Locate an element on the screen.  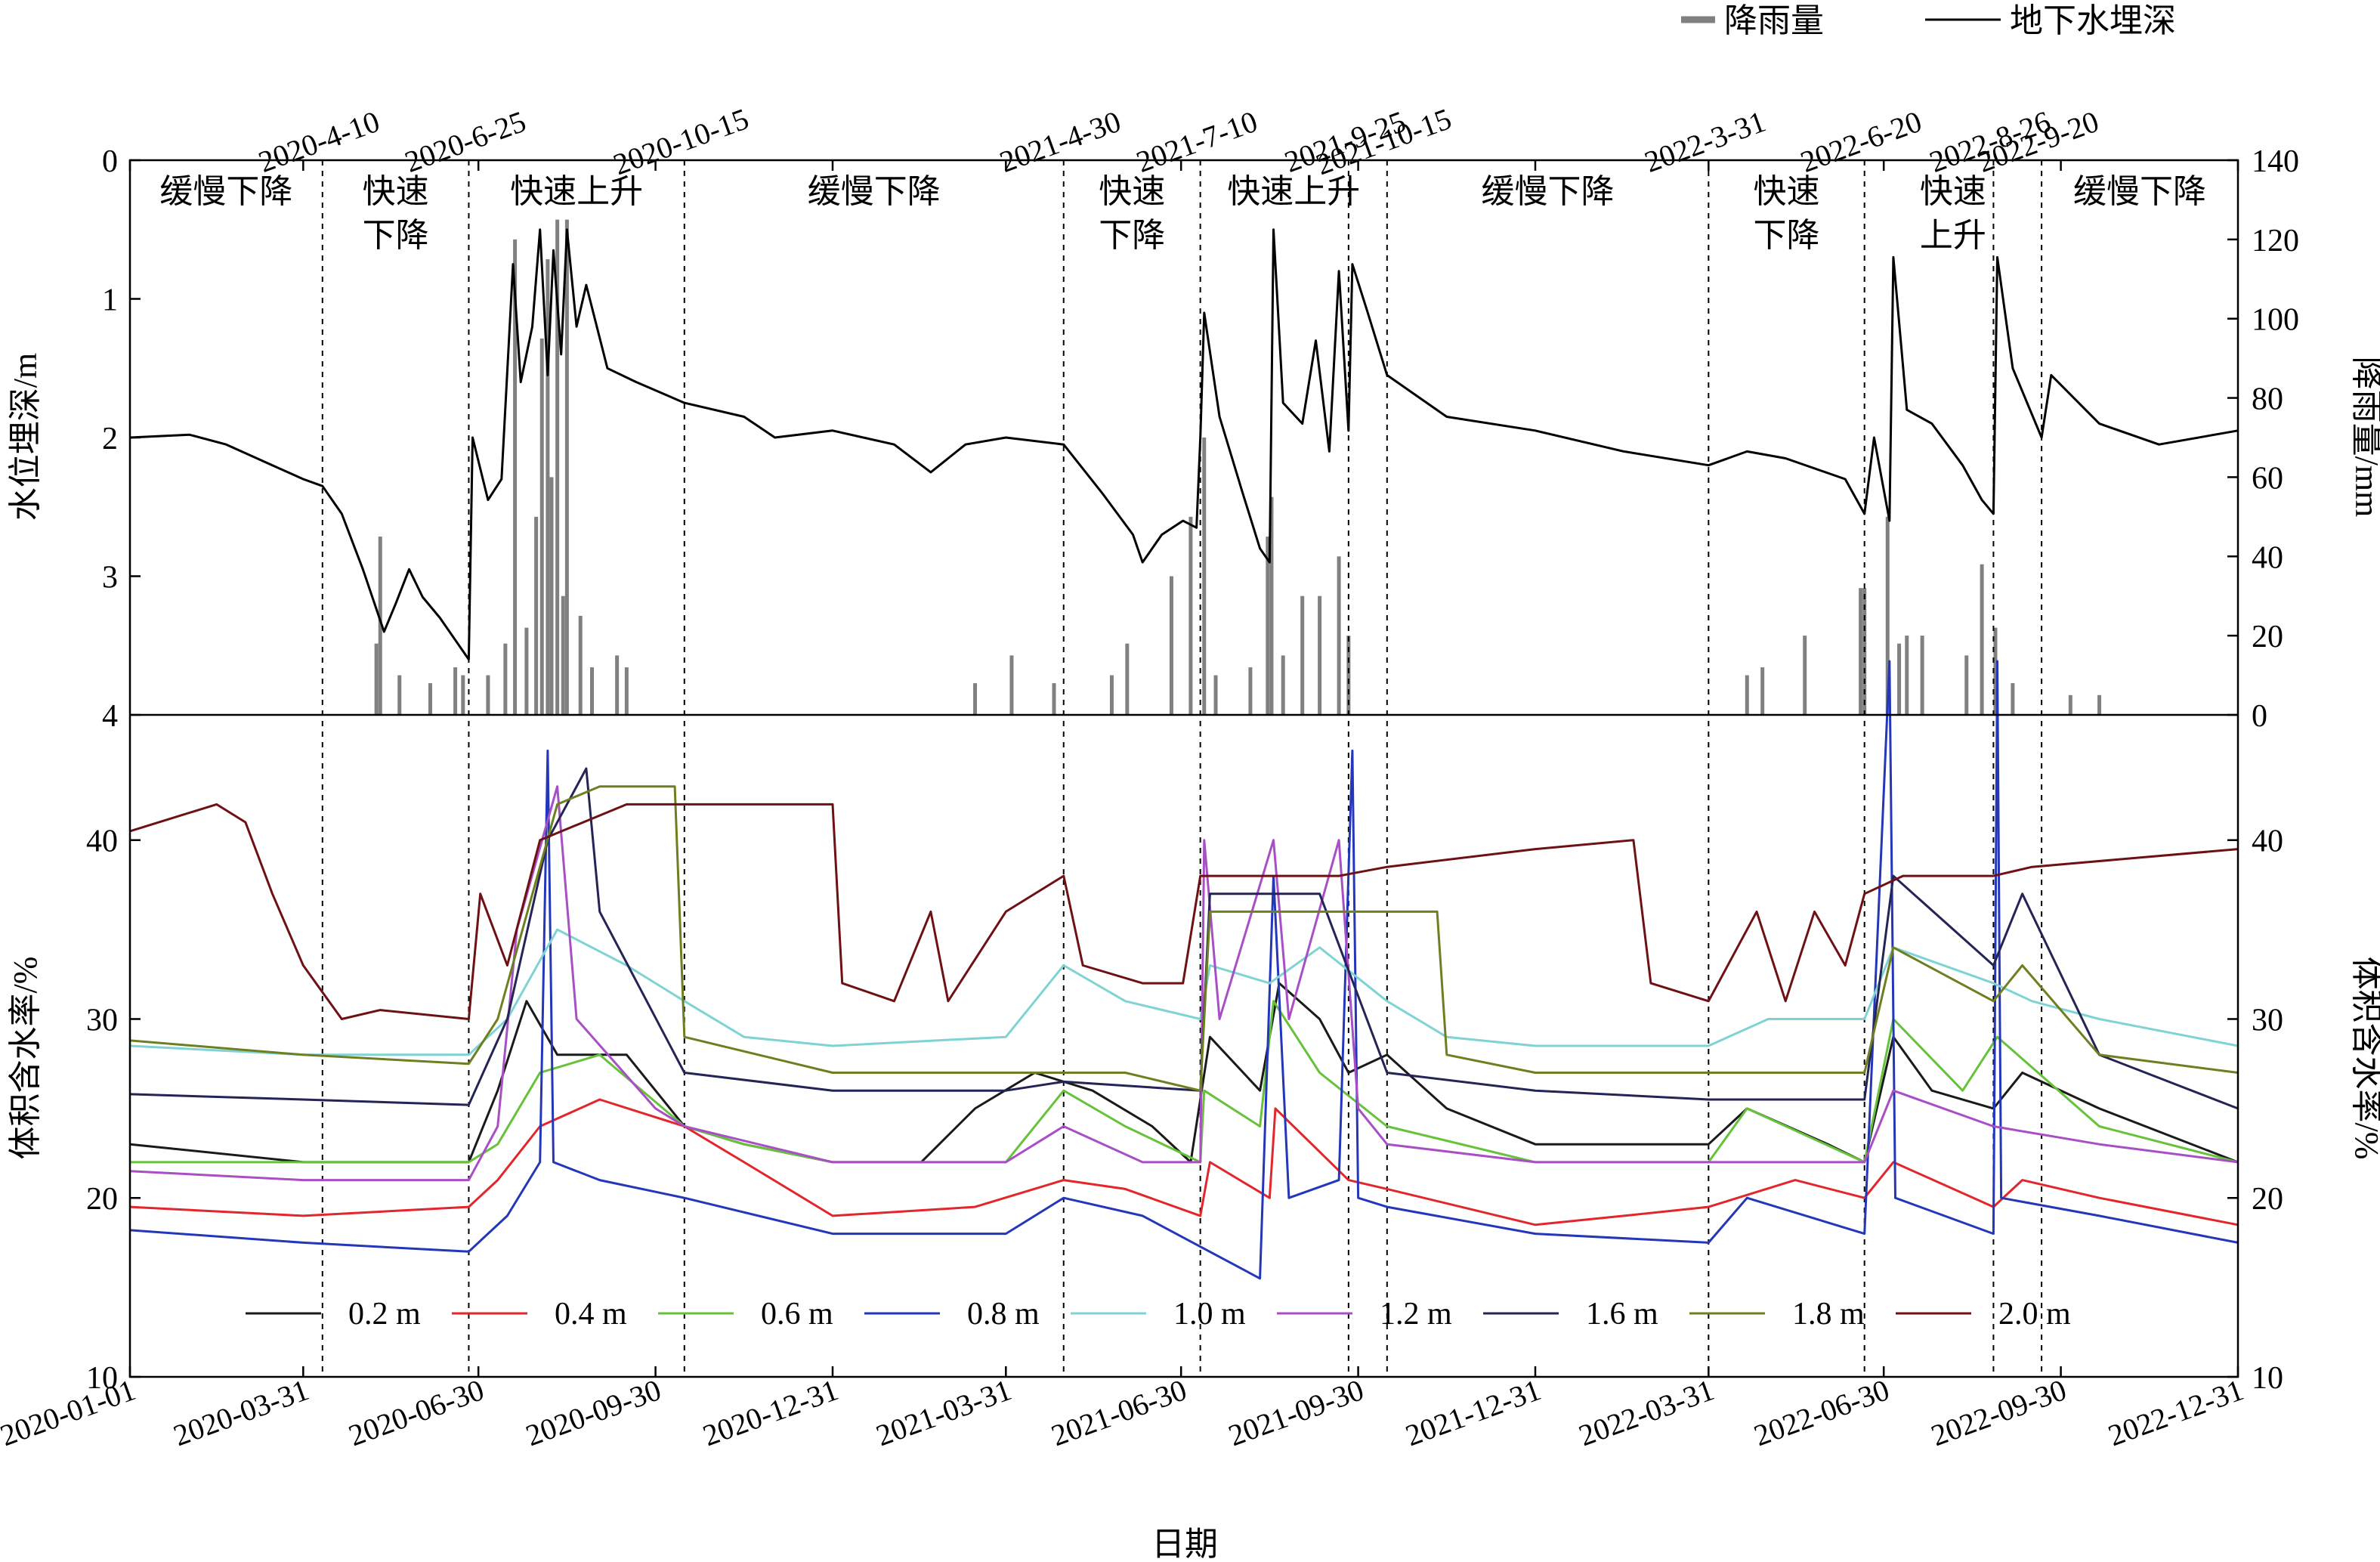
date-marker-label: 2021-7-10 is located at coordinates (1197, 141).